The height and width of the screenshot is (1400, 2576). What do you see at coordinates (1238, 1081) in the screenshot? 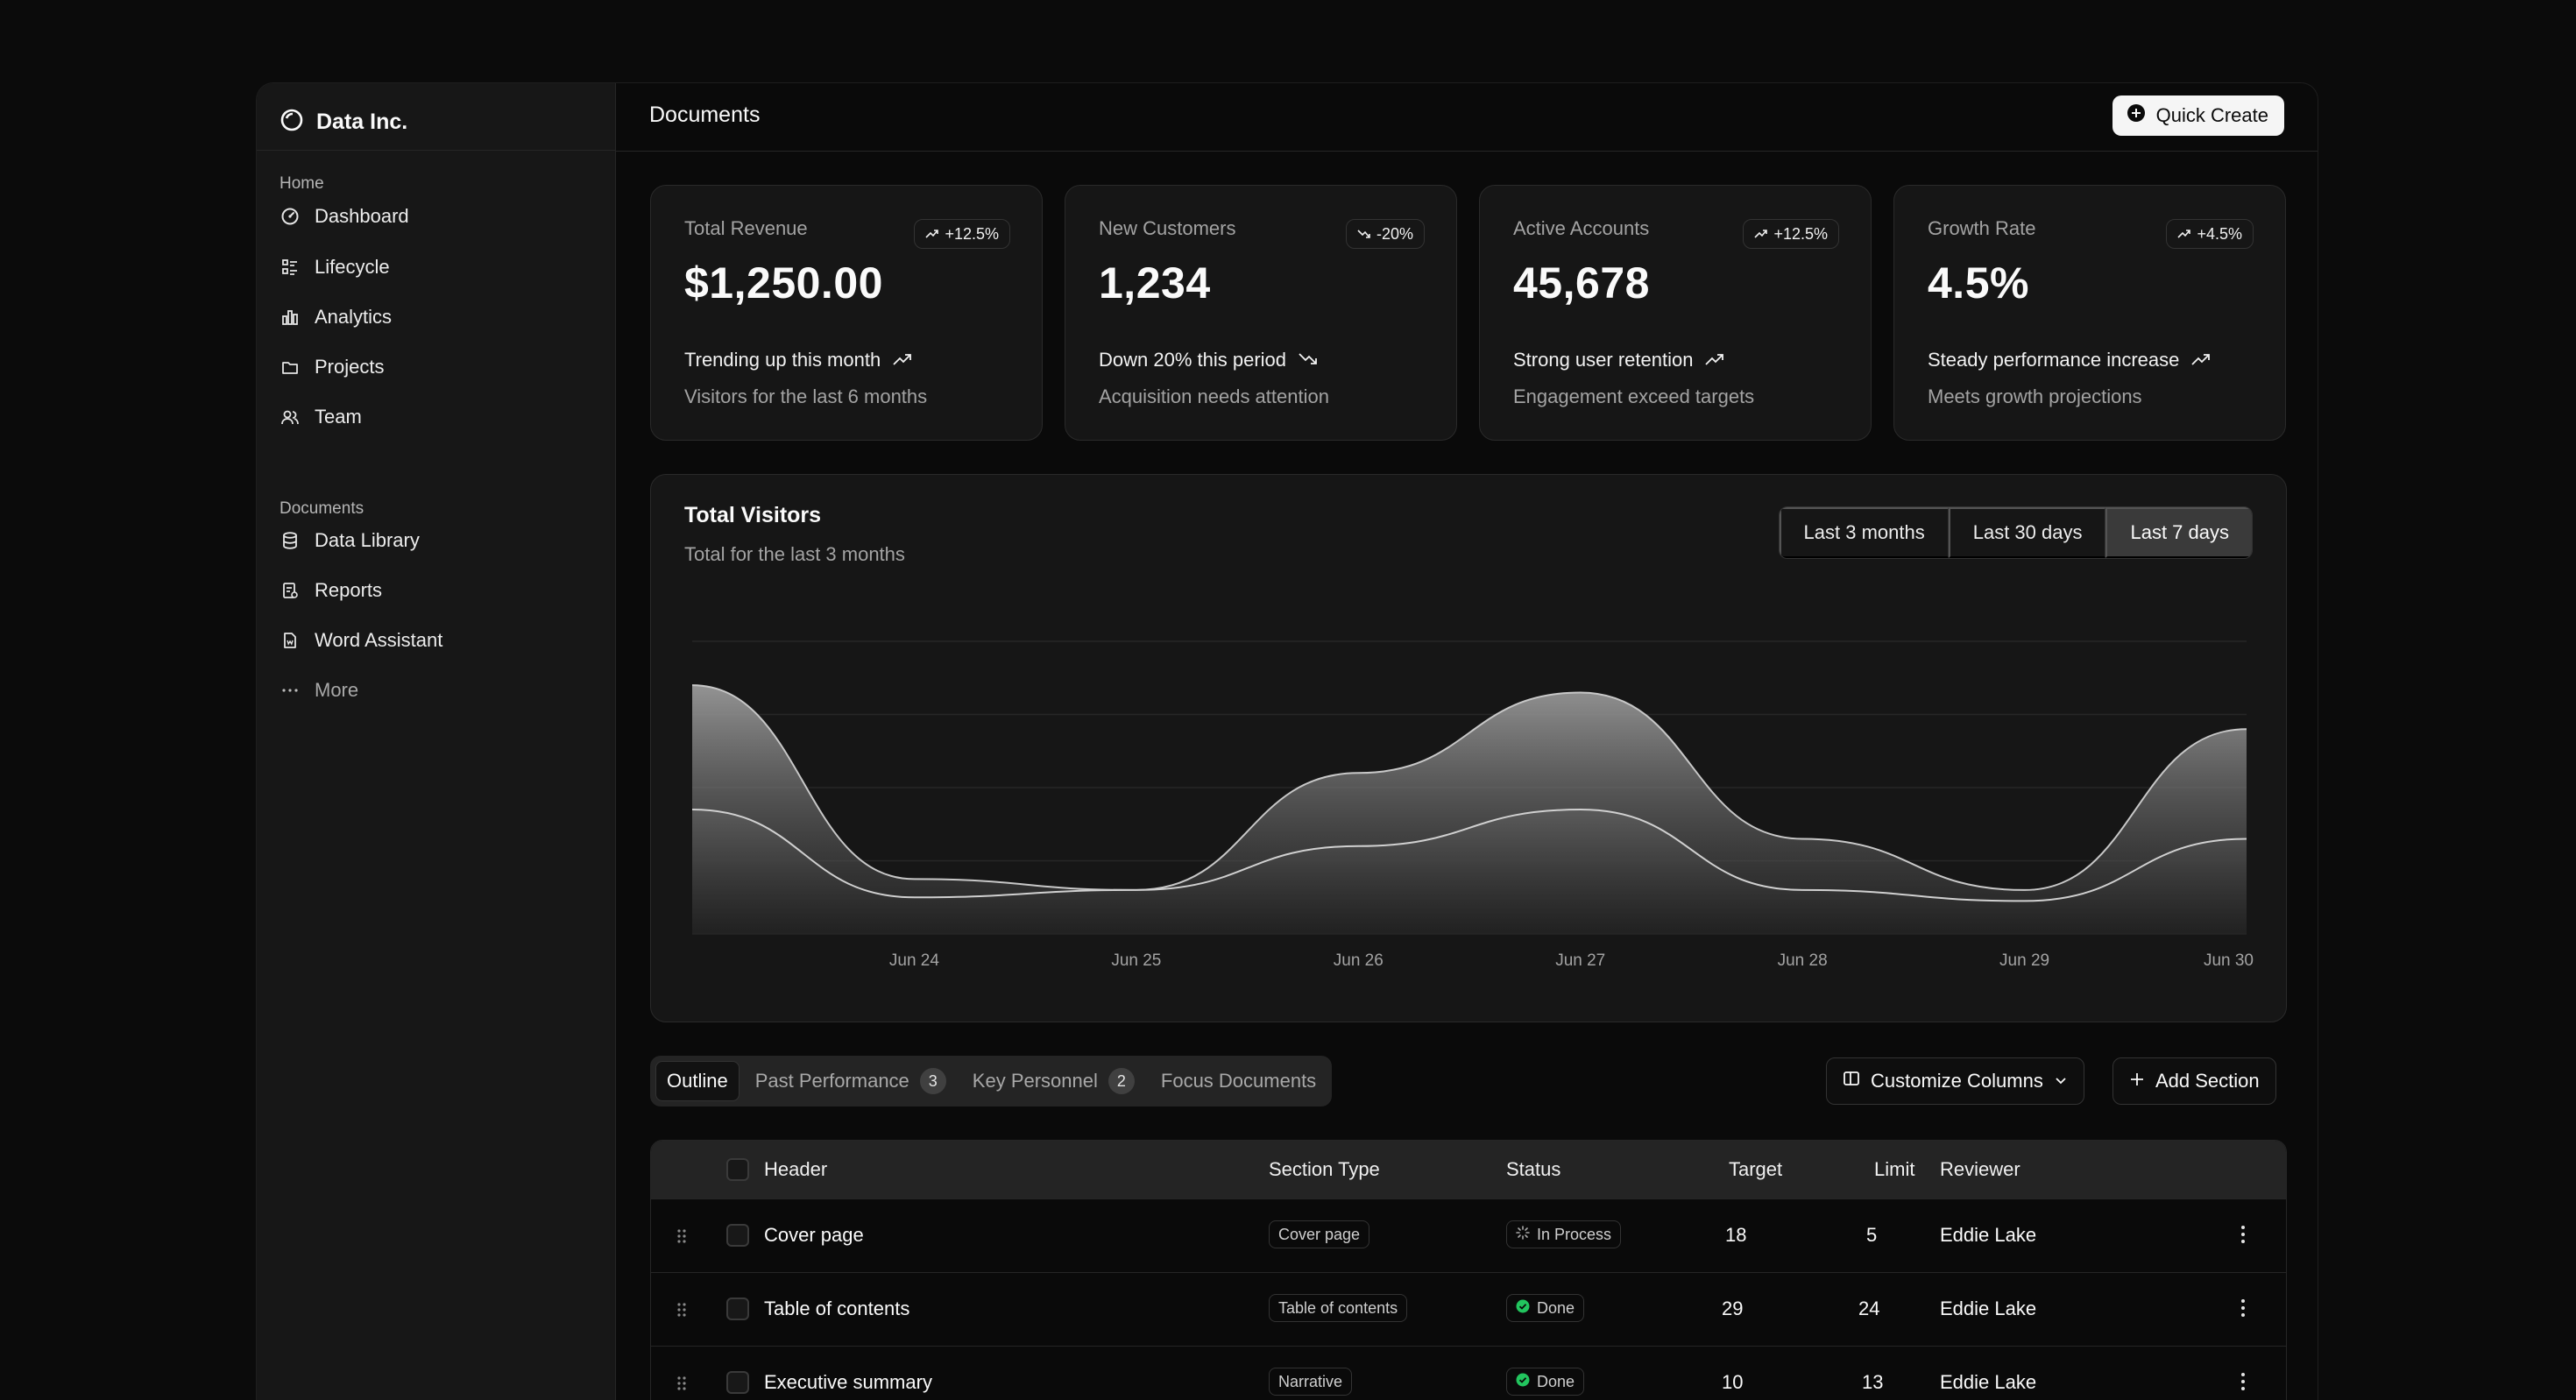
I see `tab-focus-documents: Focus Documents` at bounding box center [1238, 1081].